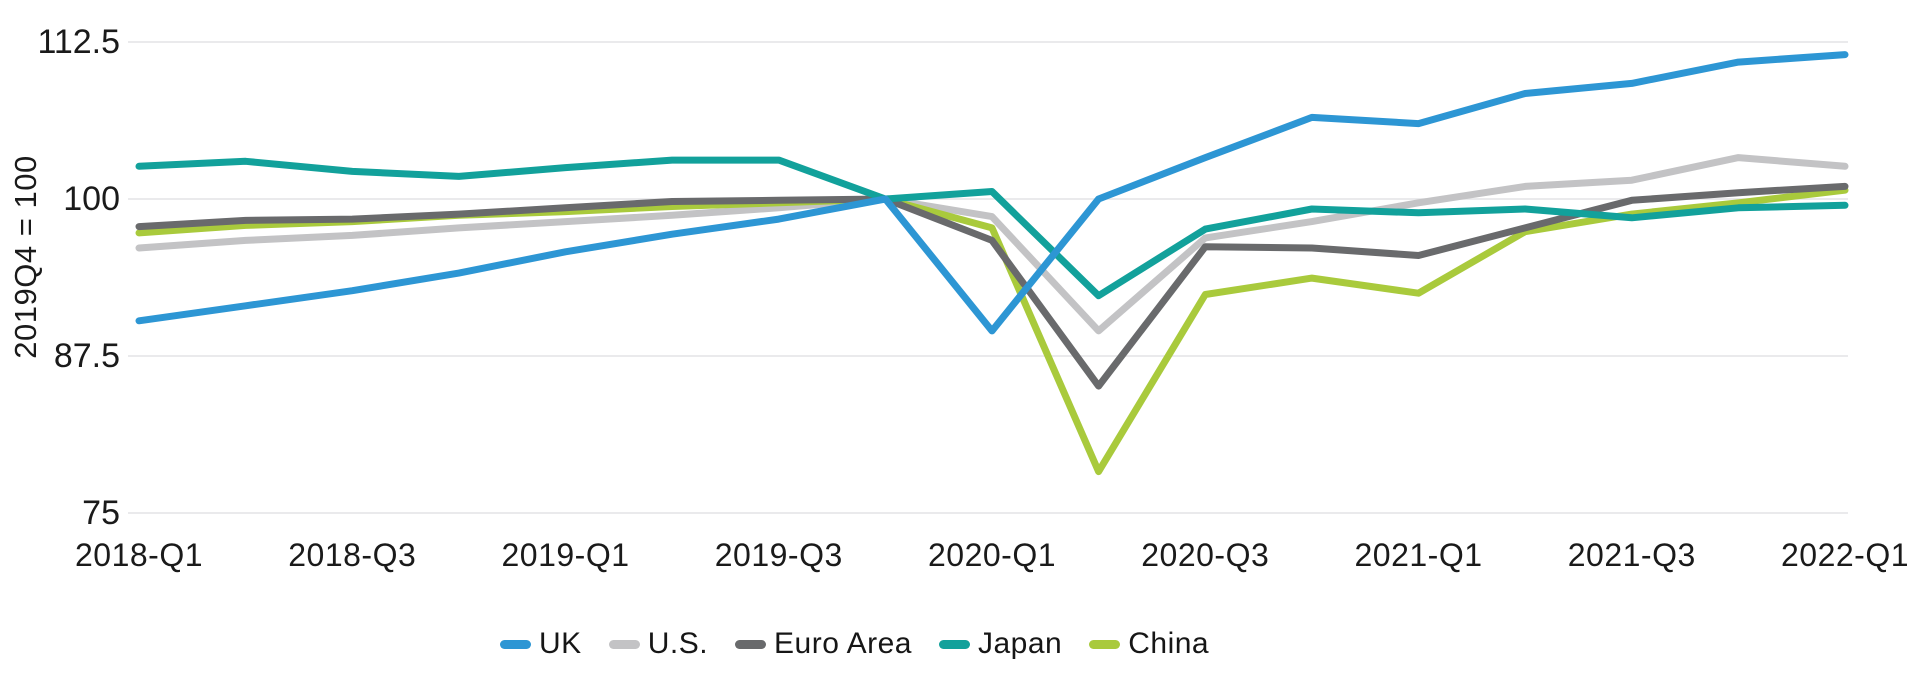  I want to click on x-tick-label: 2020-Q1, so click(992, 555).